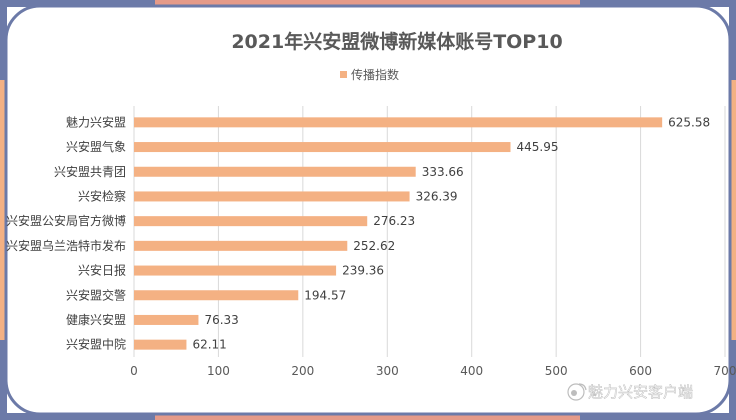 The image size is (736, 420). What do you see at coordinates (640, 392) in the screenshot?
I see `watermark-text: 魅力兴安客户端` at bounding box center [640, 392].